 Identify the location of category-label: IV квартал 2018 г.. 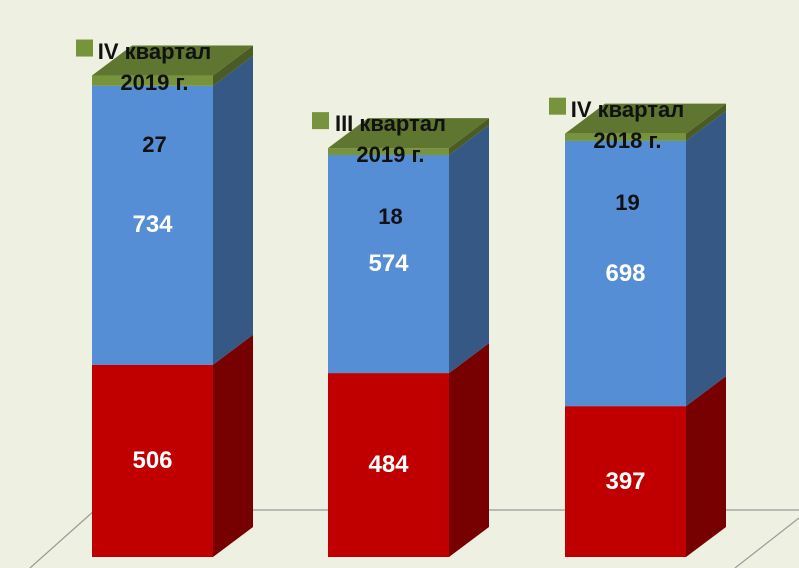
(627, 124).